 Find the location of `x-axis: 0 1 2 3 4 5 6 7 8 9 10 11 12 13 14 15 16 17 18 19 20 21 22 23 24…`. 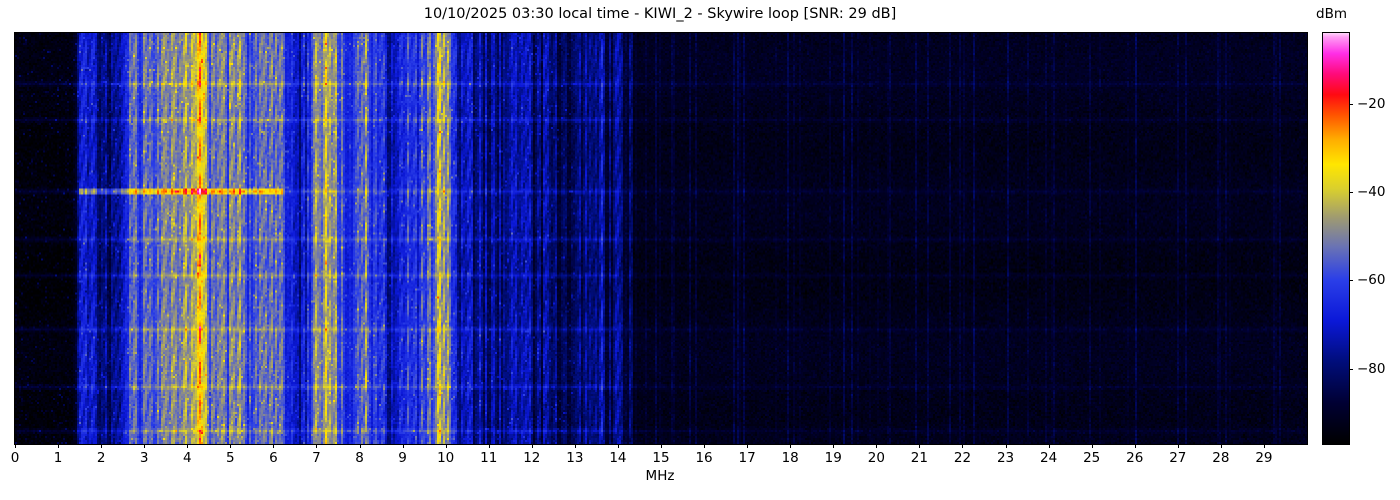

x-axis: 0 1 2 3 4 5 6 7 8 9 10 11 12 13 14 15 16 17 18 19 20 21 22 23 24… is located at coordinates (659, 459).